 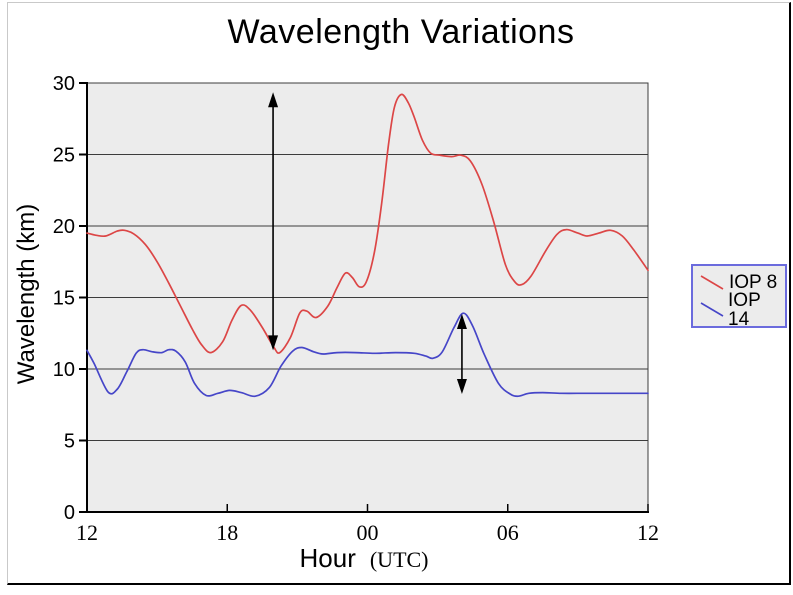 I want to click on chart-title: Wavelength Variations, so click(x=401, y=32).